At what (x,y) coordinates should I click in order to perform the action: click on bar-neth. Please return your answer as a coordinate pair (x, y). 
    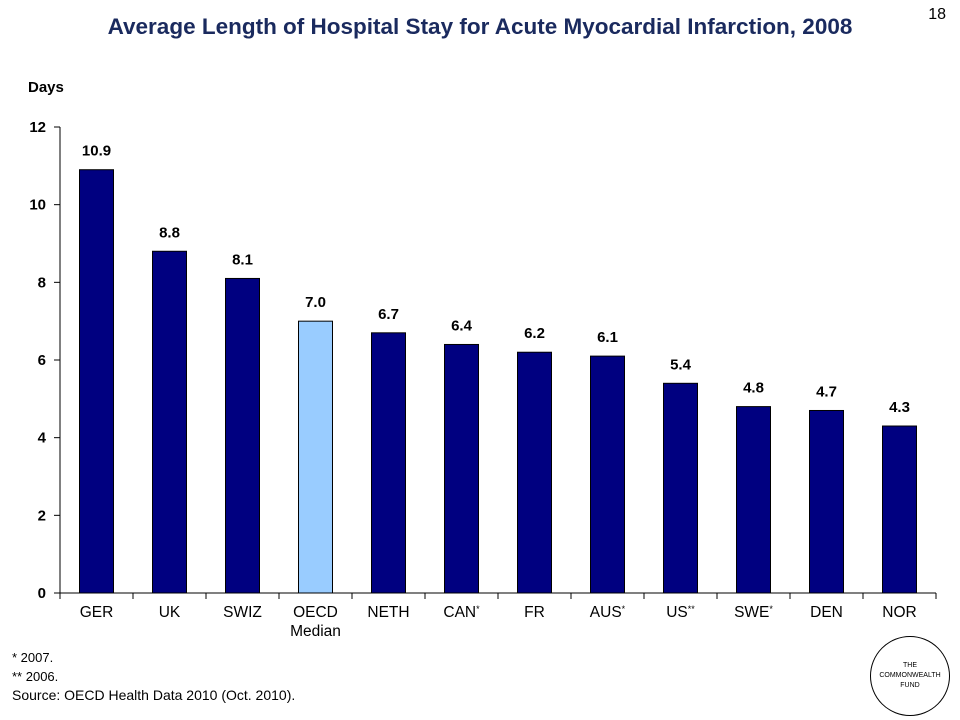
    Looking at the image, I should click on (388, 463).